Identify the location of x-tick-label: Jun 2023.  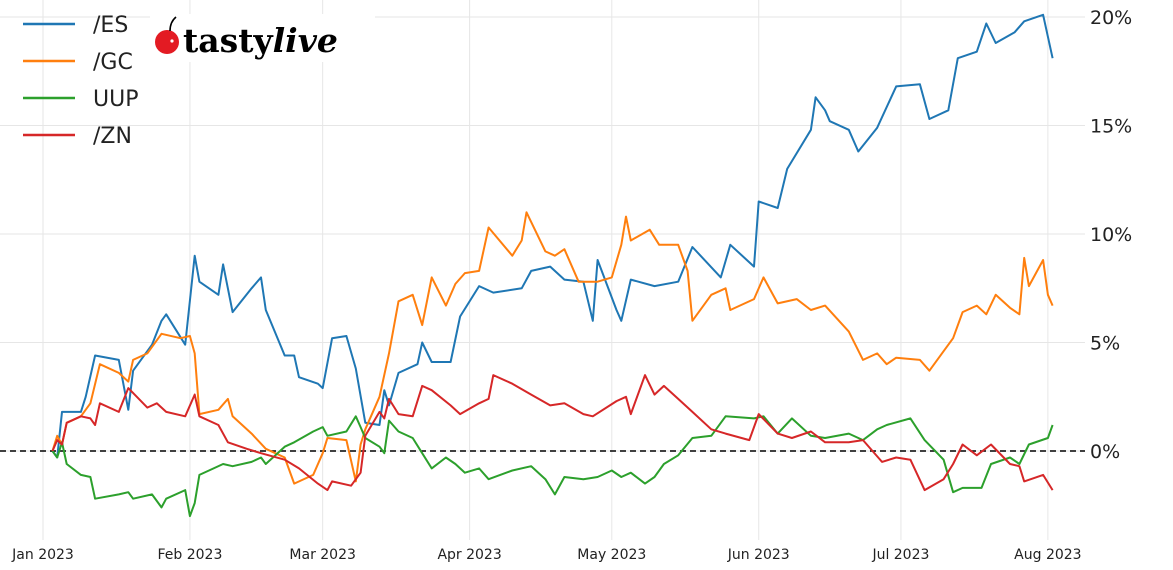
(758, 555).